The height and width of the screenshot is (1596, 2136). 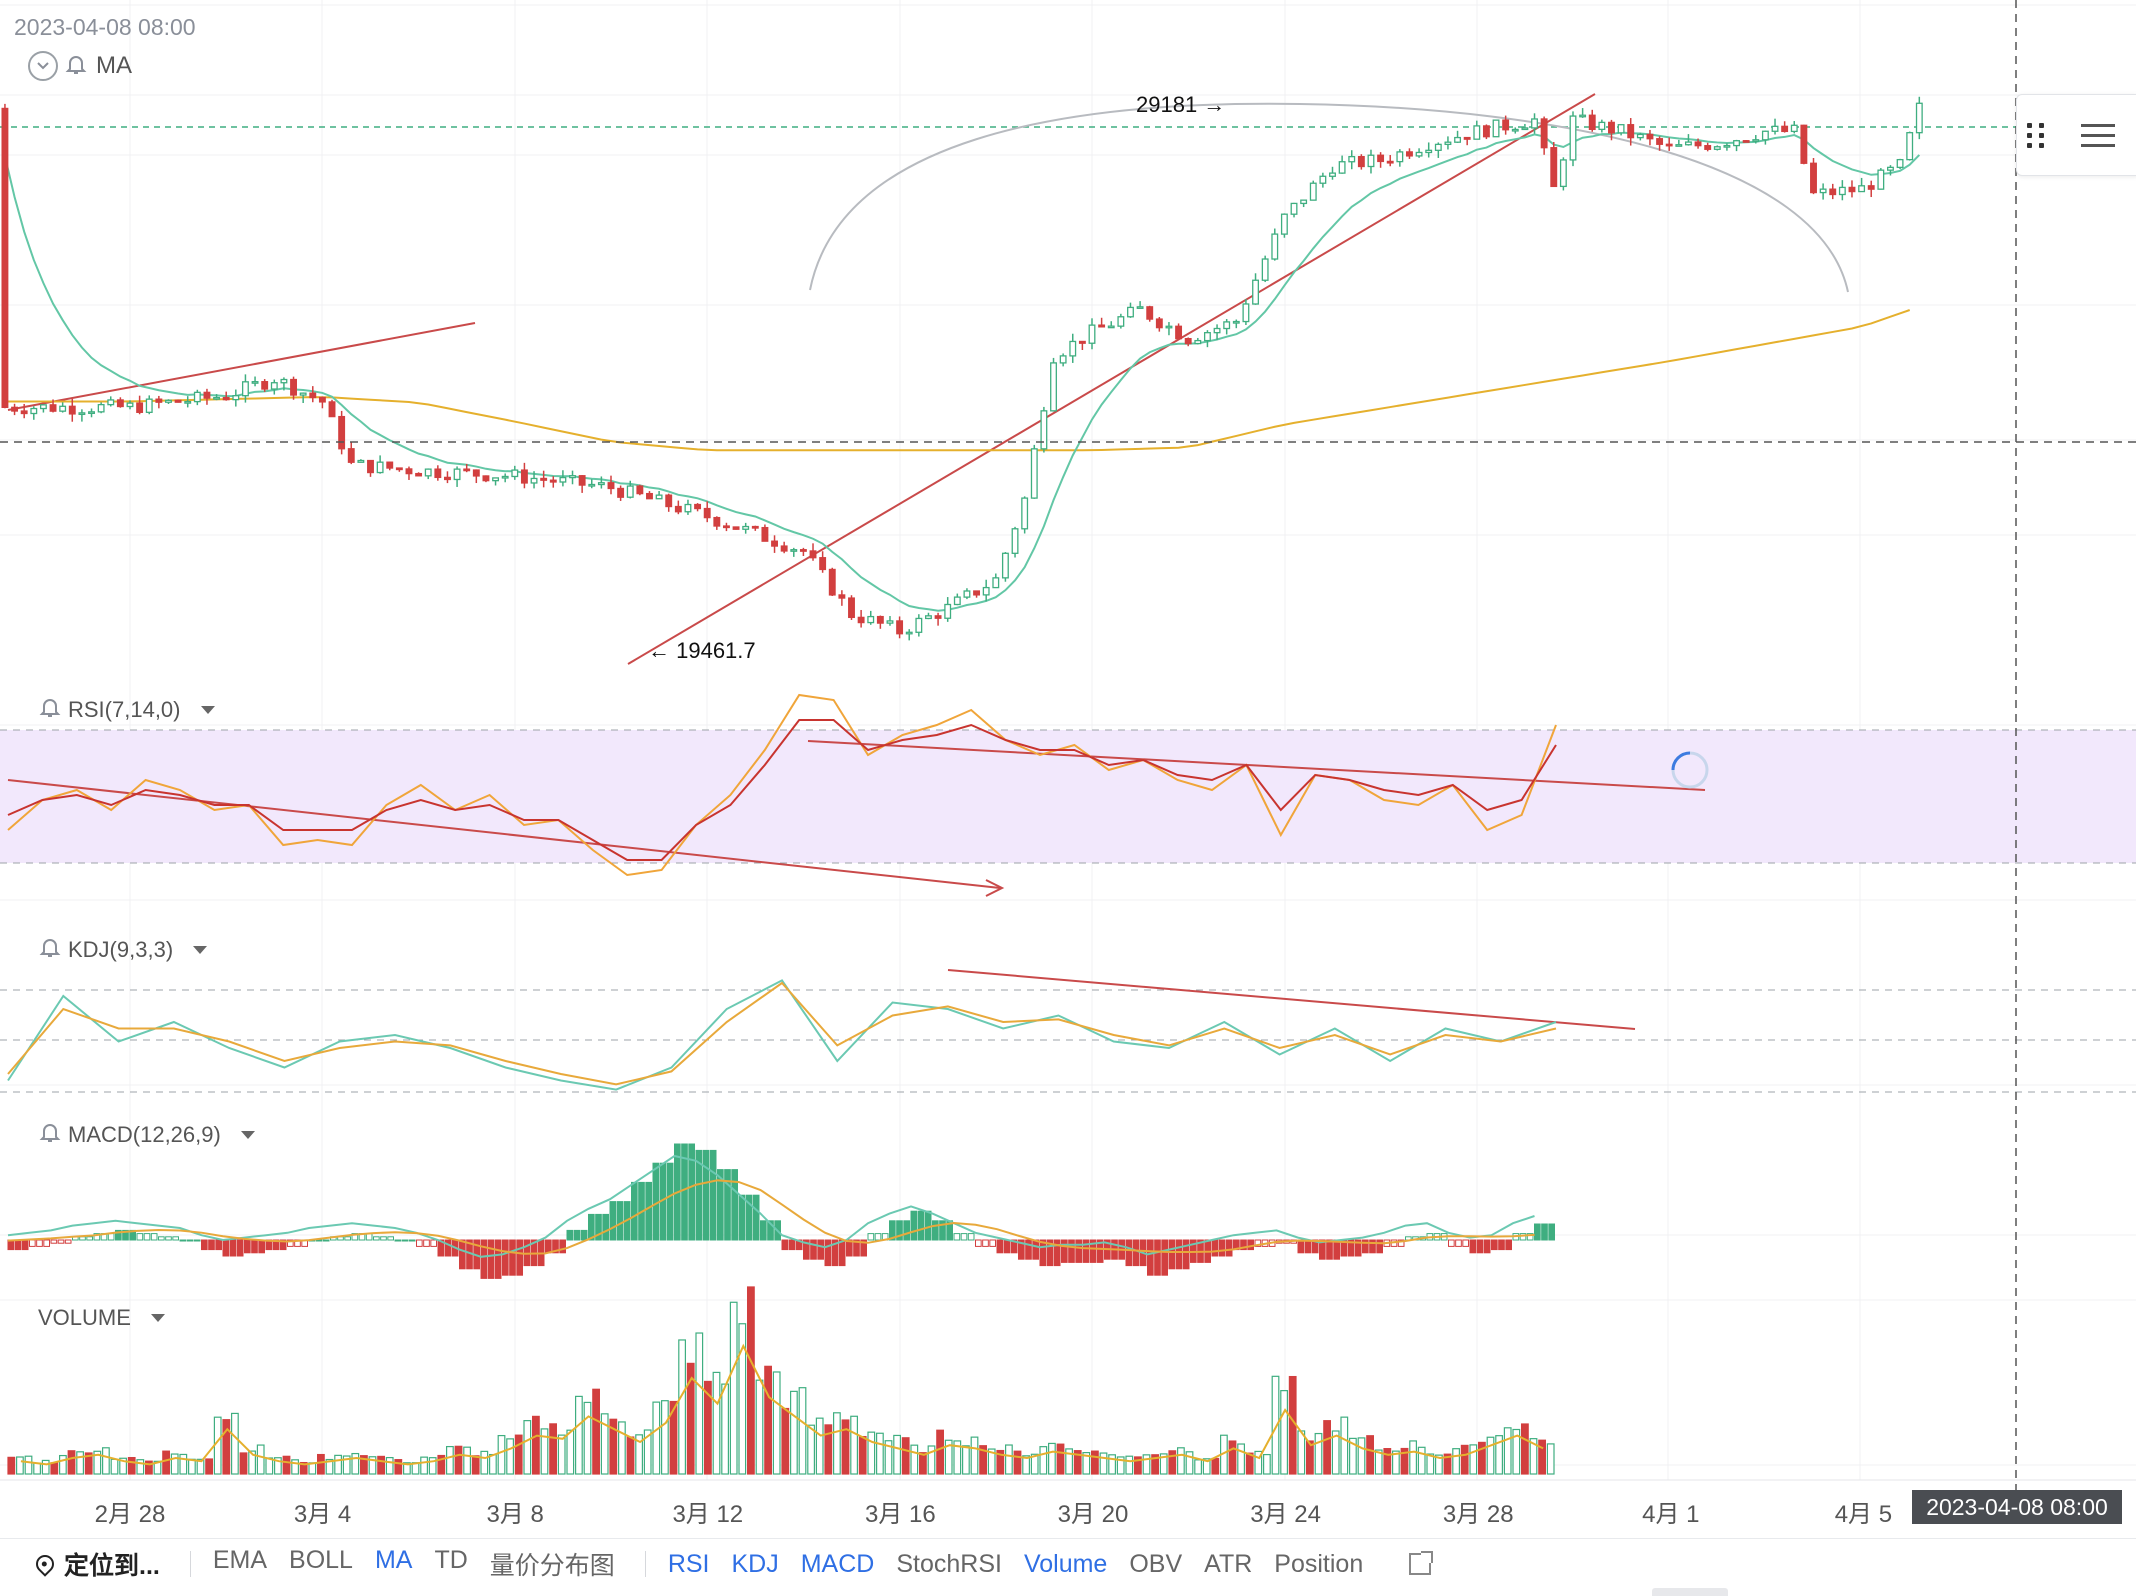 What do you see at coordinates (949, 1563) in the screenshot?
I see `indicator-toggle-stochrsi: StochRSI` at bounding box center [949, 1563].